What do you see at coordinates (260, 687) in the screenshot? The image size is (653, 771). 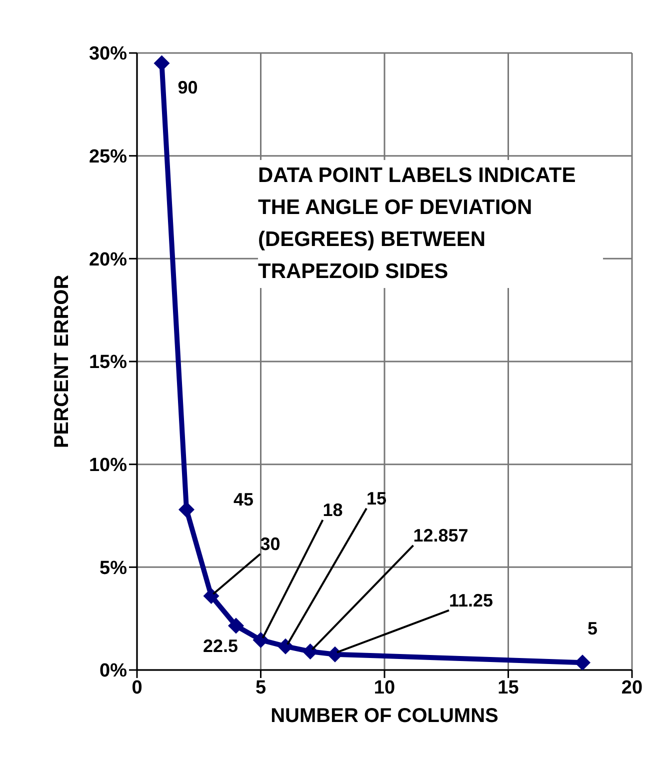 I see `x-tick-label: 5` at bounding box center [260, 687].